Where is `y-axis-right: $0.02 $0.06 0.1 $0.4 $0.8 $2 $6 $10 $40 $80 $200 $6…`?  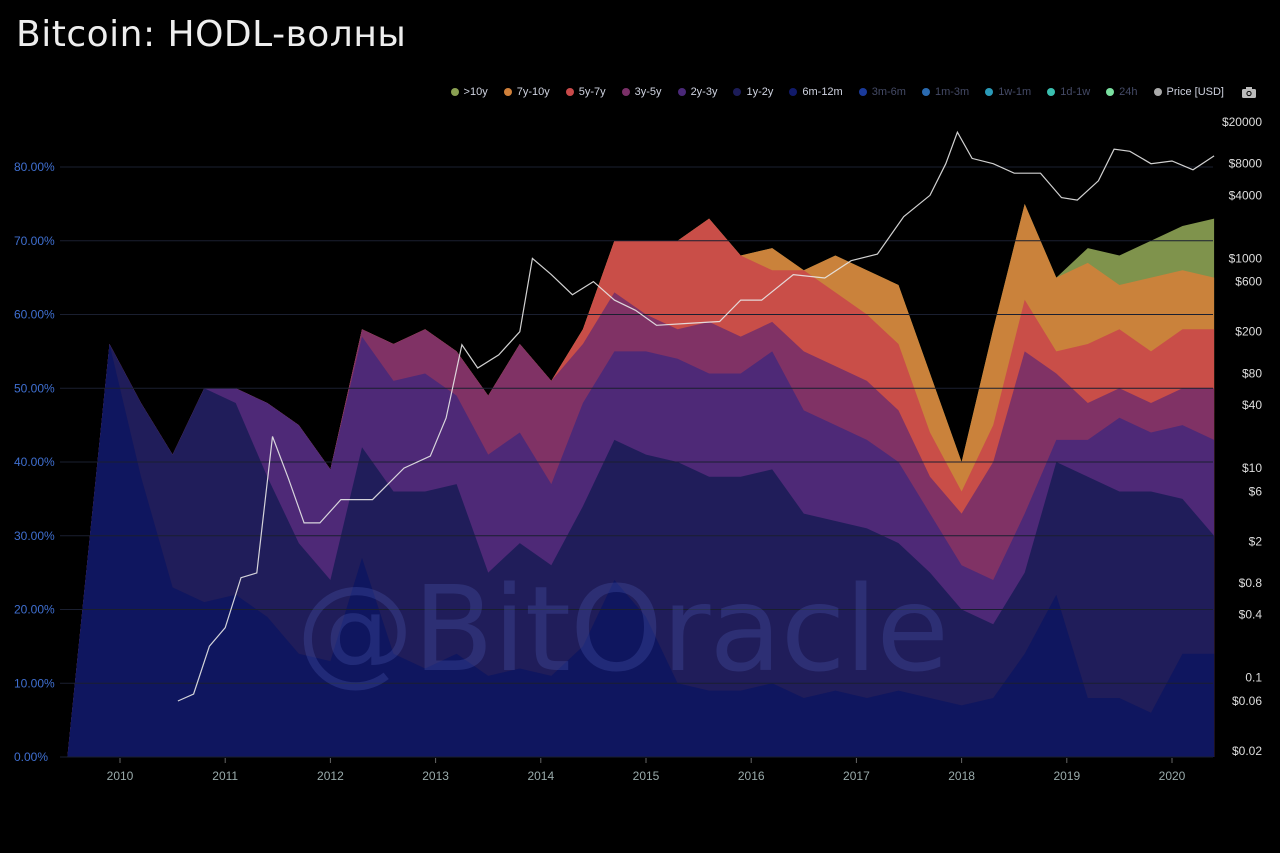 y-axis-right: $0.02 $0.06 0.1 $0.4 $0.8 $2 $6 $10 $40 $80 $200 $6… is located at coordinates (1242, 436).